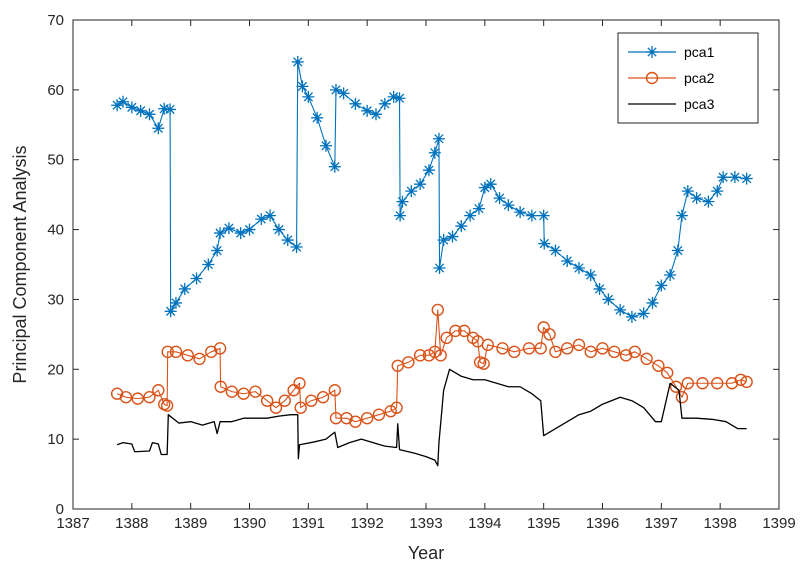 The width and height of the screenshot is (803, 567). What do you see at coordinates (671, 104) in the screenshot?
I see `legend-item-pca3: pca3` at bounding box center [671, 104].